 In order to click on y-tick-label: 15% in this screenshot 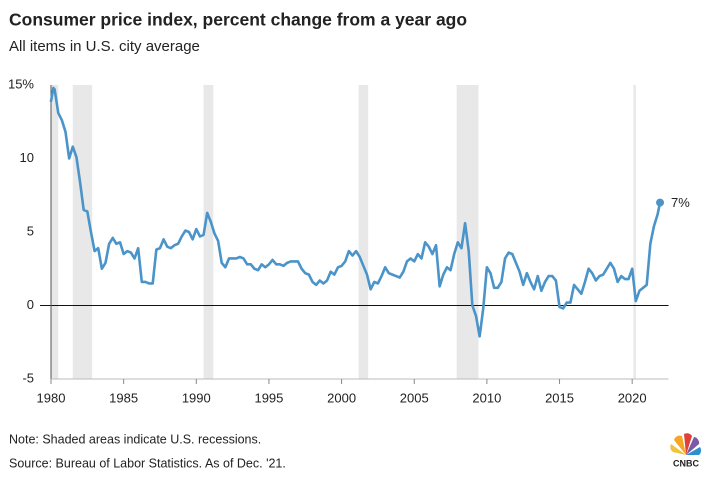, I will do `click(21, 83)`.